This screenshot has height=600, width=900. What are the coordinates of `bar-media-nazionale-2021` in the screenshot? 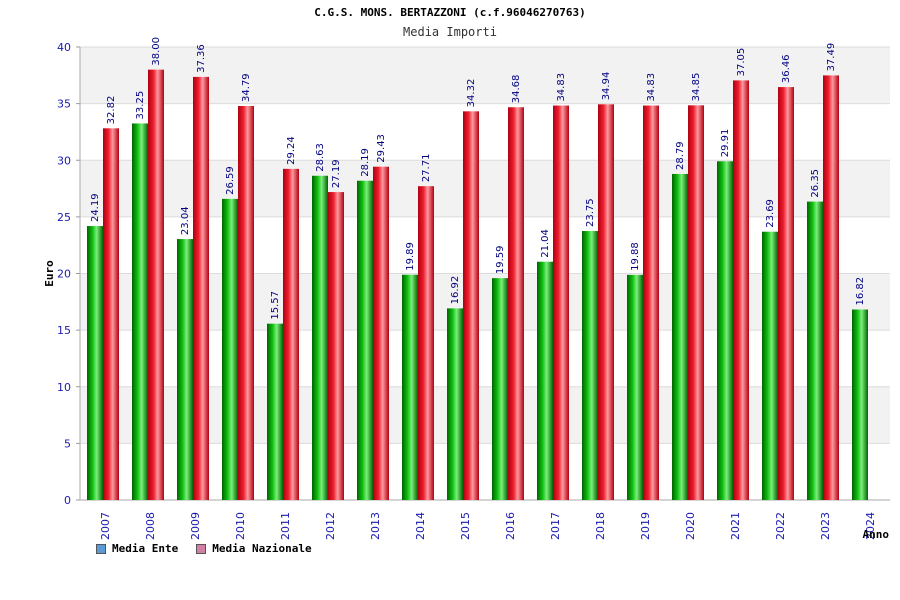 It's located at (741, 290).